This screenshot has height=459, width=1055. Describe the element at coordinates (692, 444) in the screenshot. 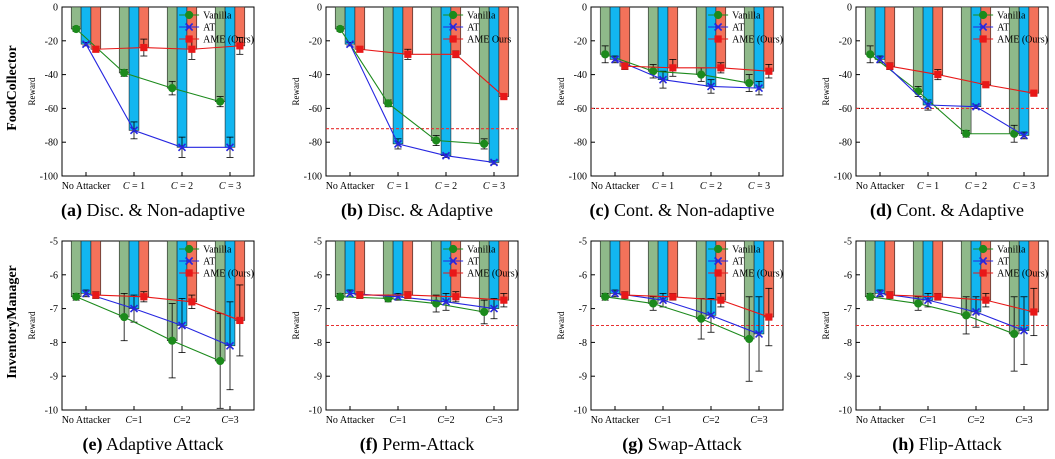

I see `panel-caption-text: Swap-Attack` at that location.